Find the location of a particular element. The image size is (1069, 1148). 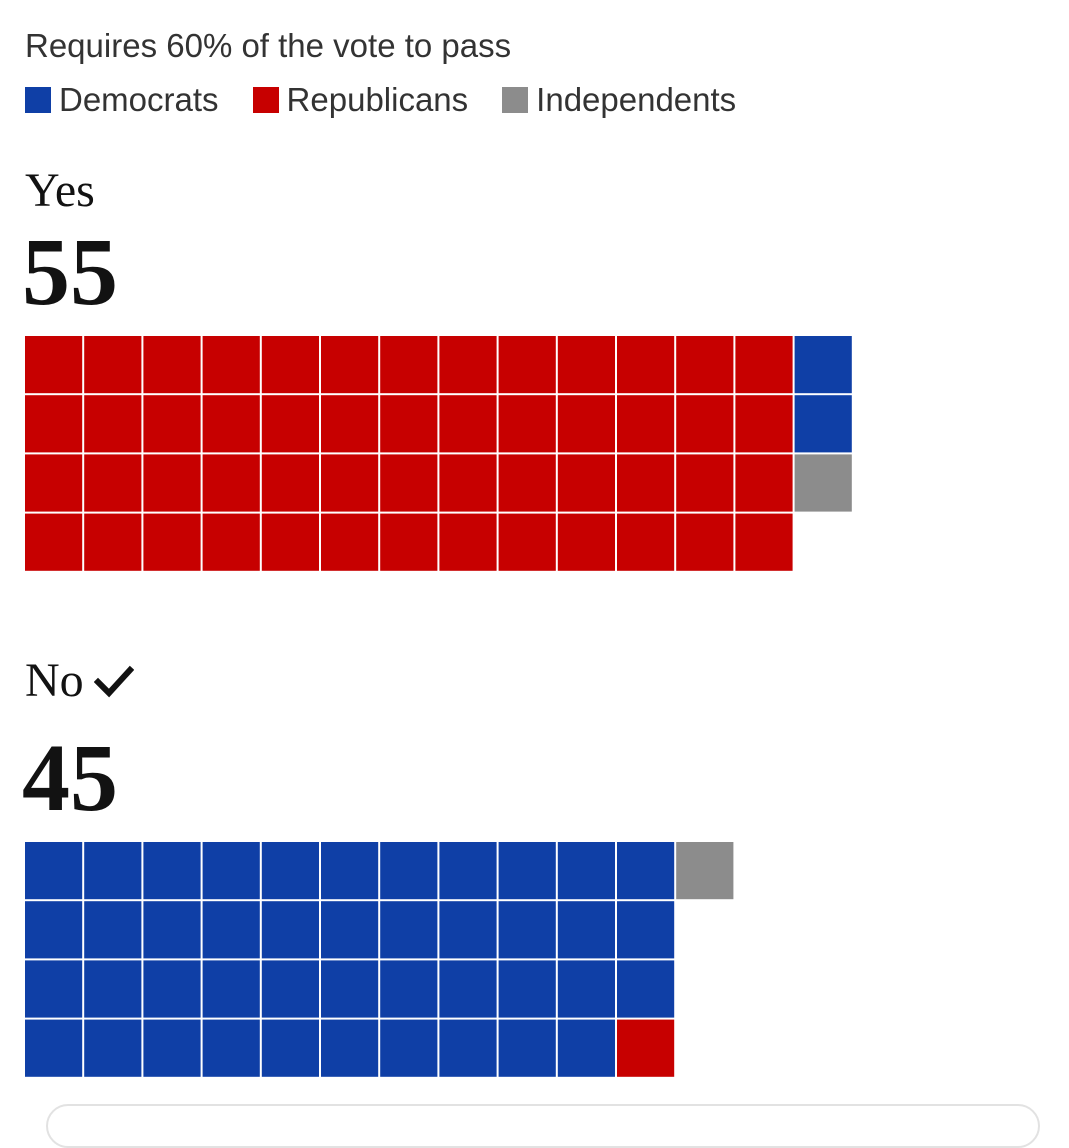

no-count: 45 is located at coordinates (70, 777).